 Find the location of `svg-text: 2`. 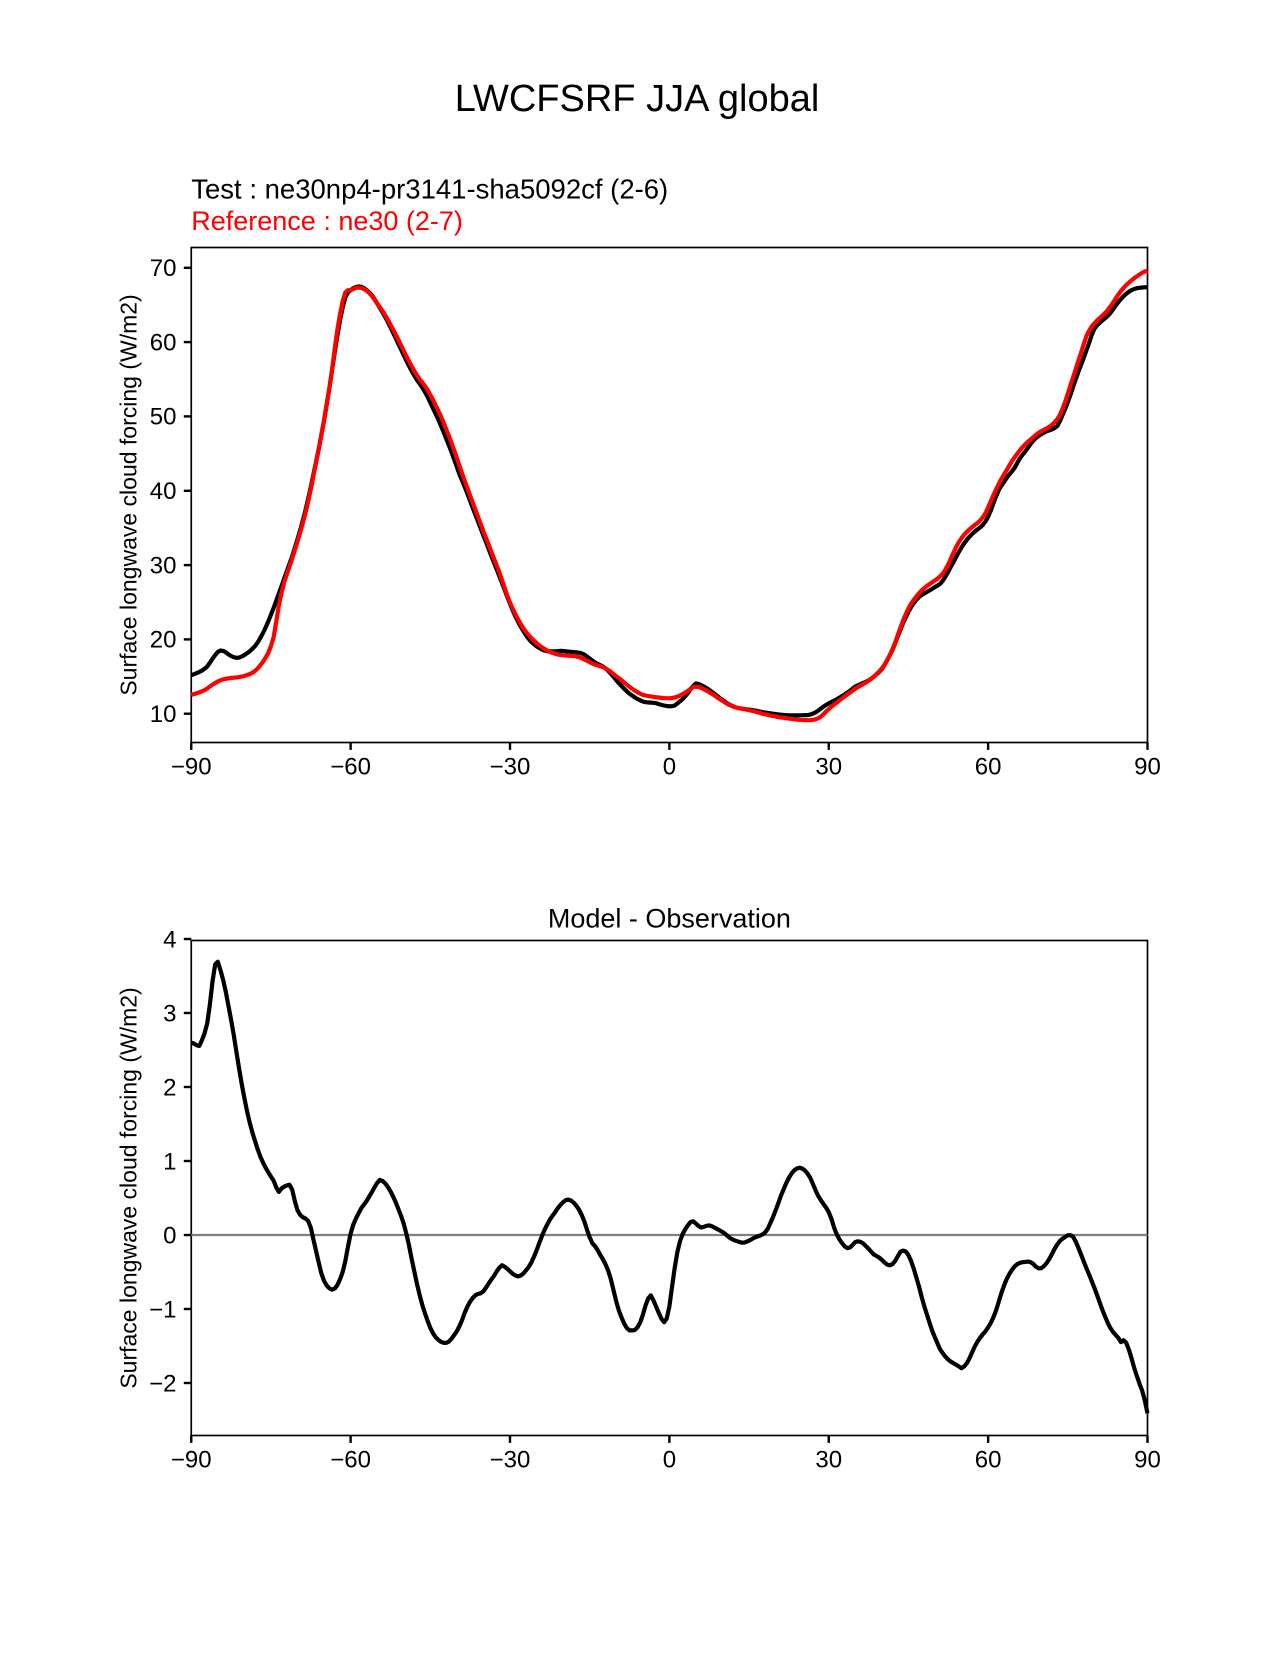

svg-text: 2 is located at coordinates (169, 1087).